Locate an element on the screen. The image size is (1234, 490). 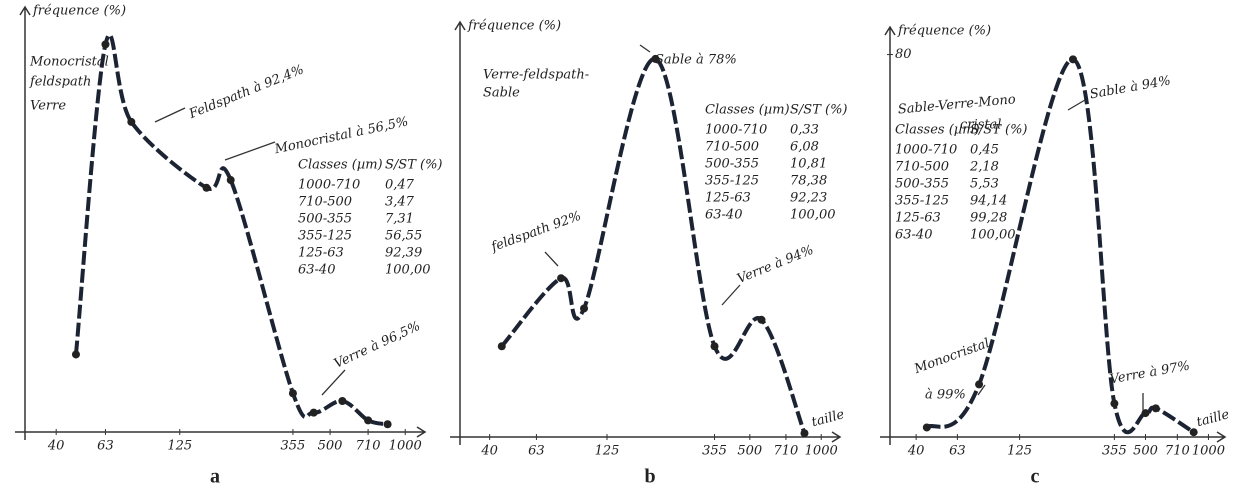
annotation: feldspath is located at coordinates (60, 82).